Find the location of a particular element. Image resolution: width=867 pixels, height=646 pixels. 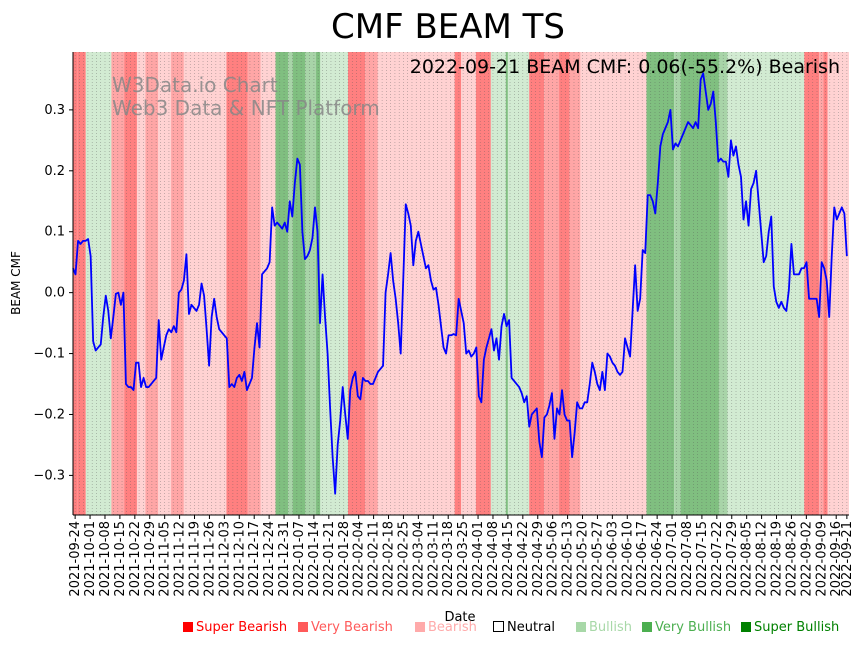

legend-item-very-bearish: Very Bearish is located at coordinates (345, 627).